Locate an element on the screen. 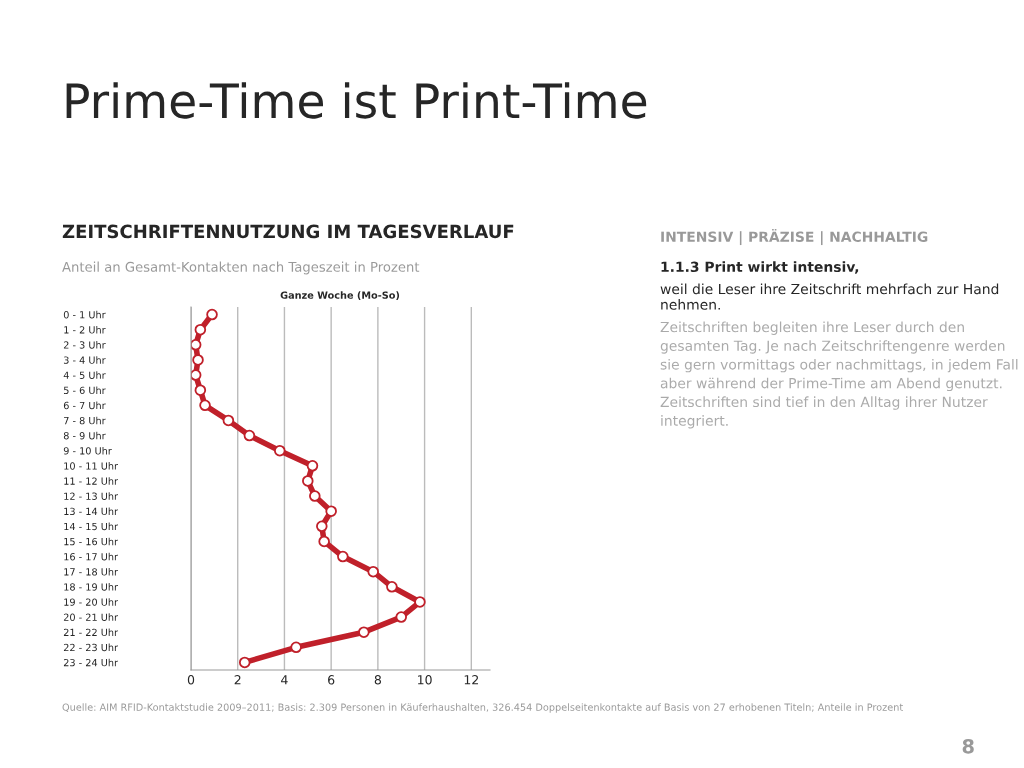 The width and height of the screenshot is (1024, 768). y-tick-label: 22 - 23 Uhr is located at coordinates (91, 647).